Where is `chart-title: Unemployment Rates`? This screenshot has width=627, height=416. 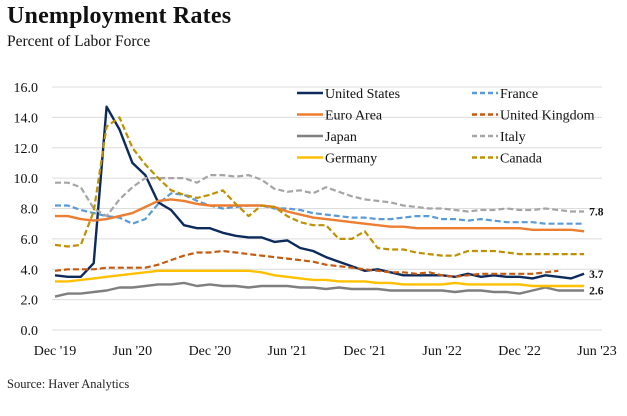
chart-title: Unemployment Rates is located at coordinates (119, 16).